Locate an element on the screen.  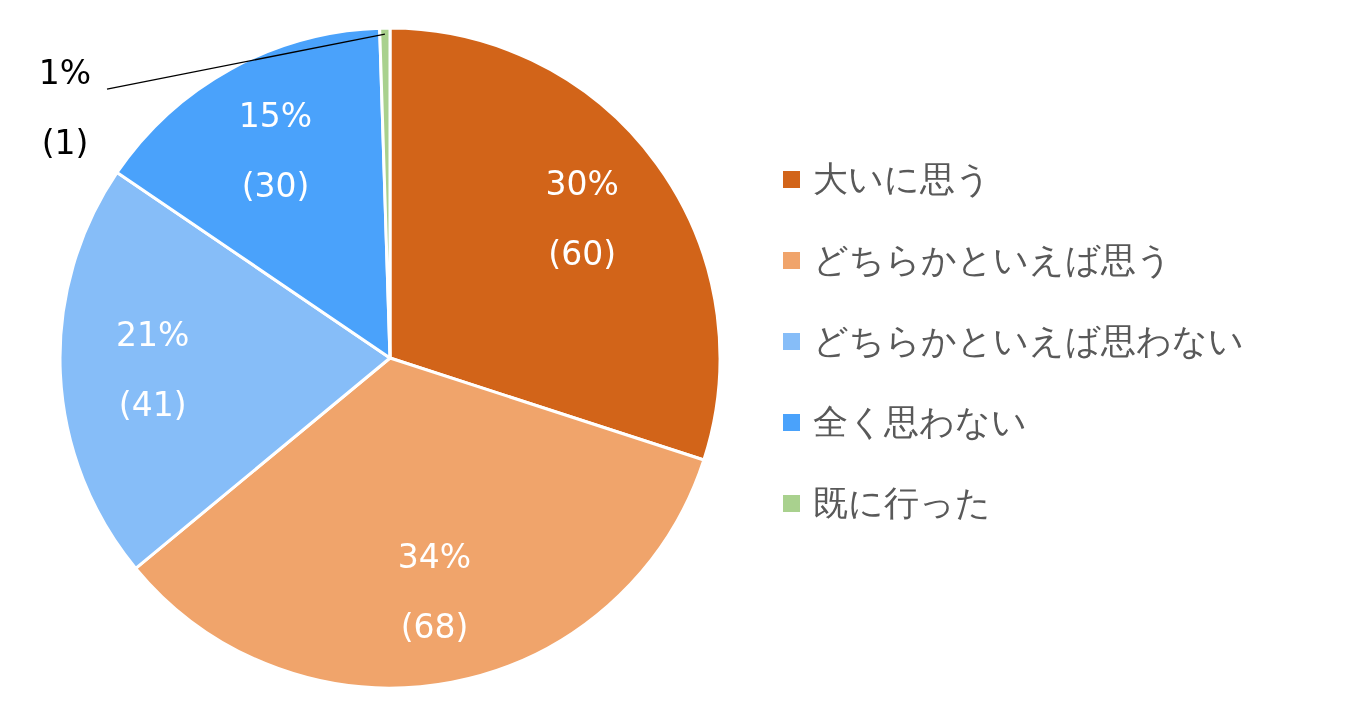
data-label: 1% (1) is located at coordinates (65, 107).